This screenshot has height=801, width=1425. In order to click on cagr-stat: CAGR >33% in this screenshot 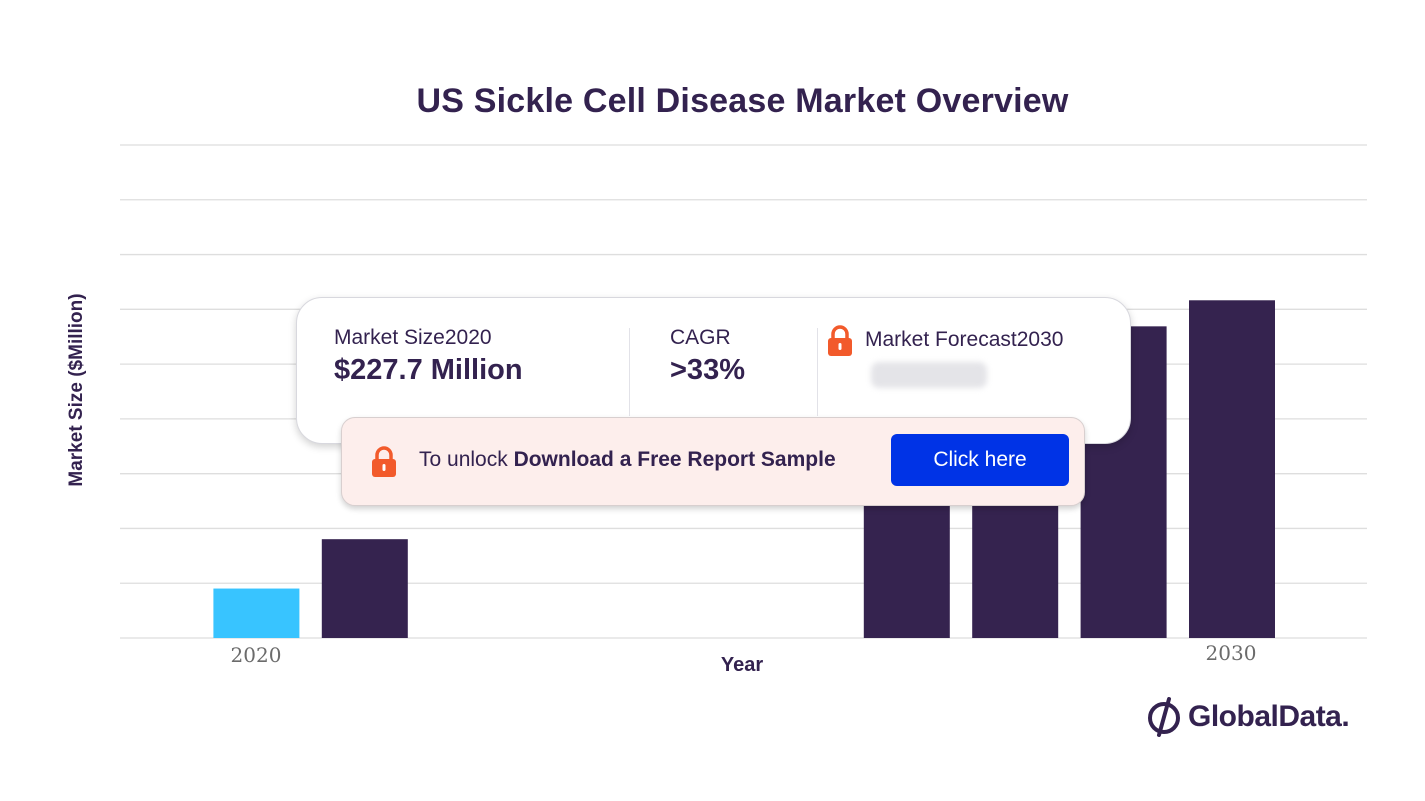, I will do `click(707, 356)`.